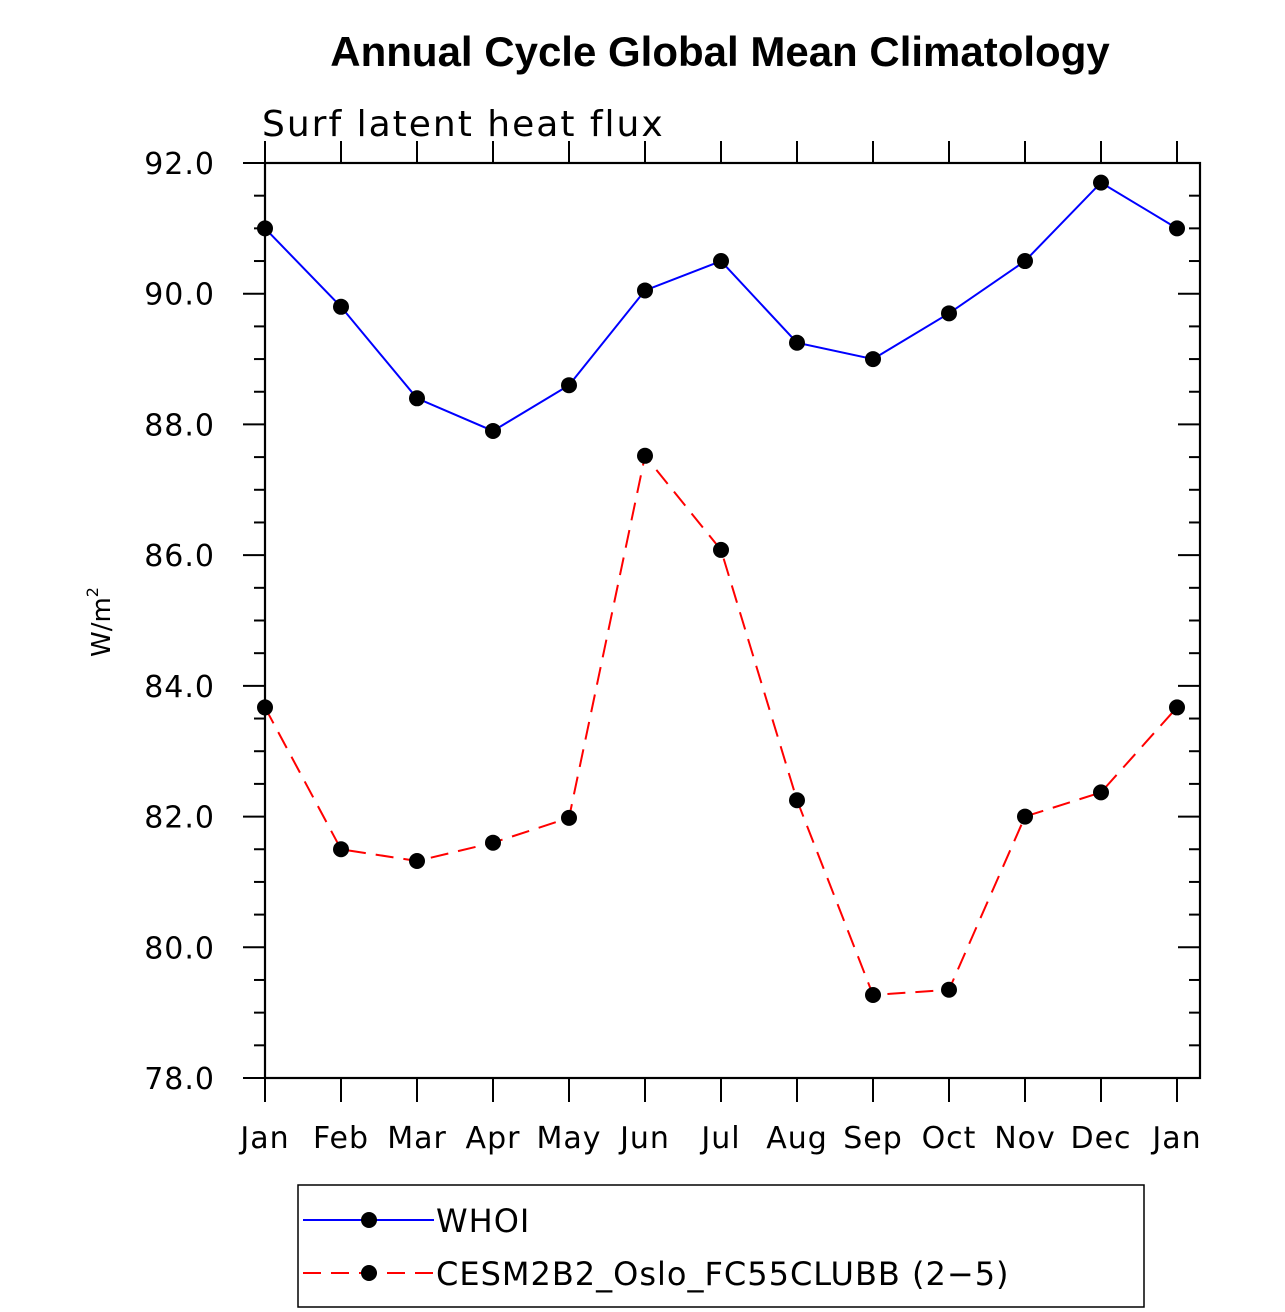  Describe the element at coordinates (179, 1079) in the screenshot. I see `y-tick-label: 78.0` at that location.